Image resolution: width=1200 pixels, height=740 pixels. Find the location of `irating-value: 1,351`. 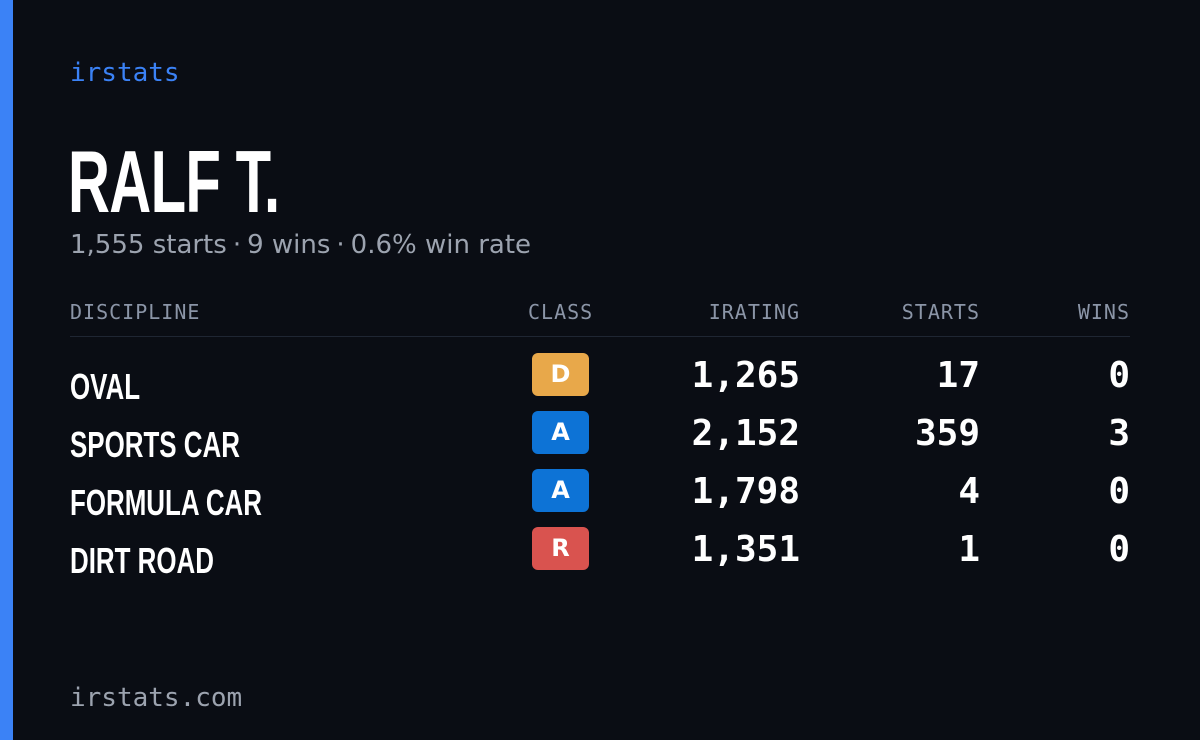

irating-value: 1,351 is located at coordinates (745, 549).